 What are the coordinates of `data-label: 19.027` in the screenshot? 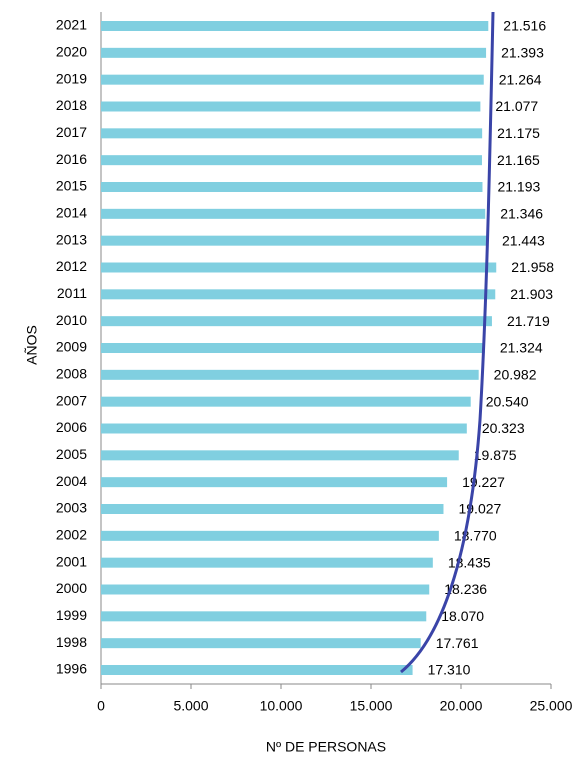 It's located at (479, 509).